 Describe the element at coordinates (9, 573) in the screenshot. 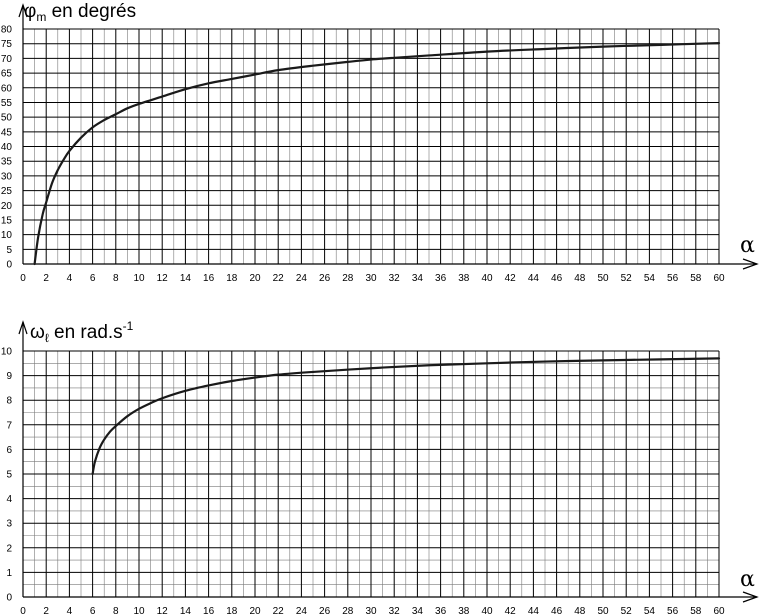

I see `y-tick-label: 1` at that location.